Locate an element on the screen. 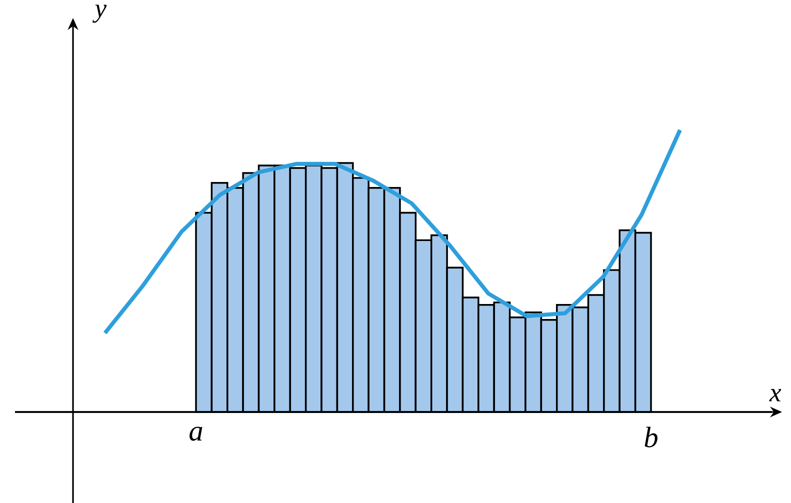 This screenshot has width=791, height=503. text: a is located at coordinates (196, 433).